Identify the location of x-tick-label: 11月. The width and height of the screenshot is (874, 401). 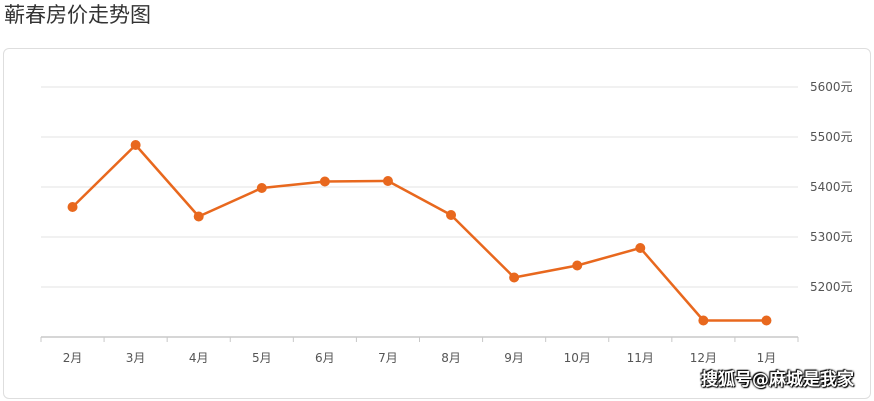
(640, 358).